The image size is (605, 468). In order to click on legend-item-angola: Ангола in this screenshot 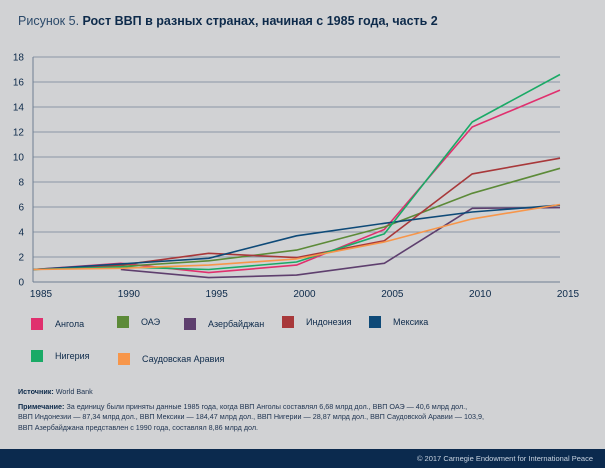, I will do `click(57, 324)`.